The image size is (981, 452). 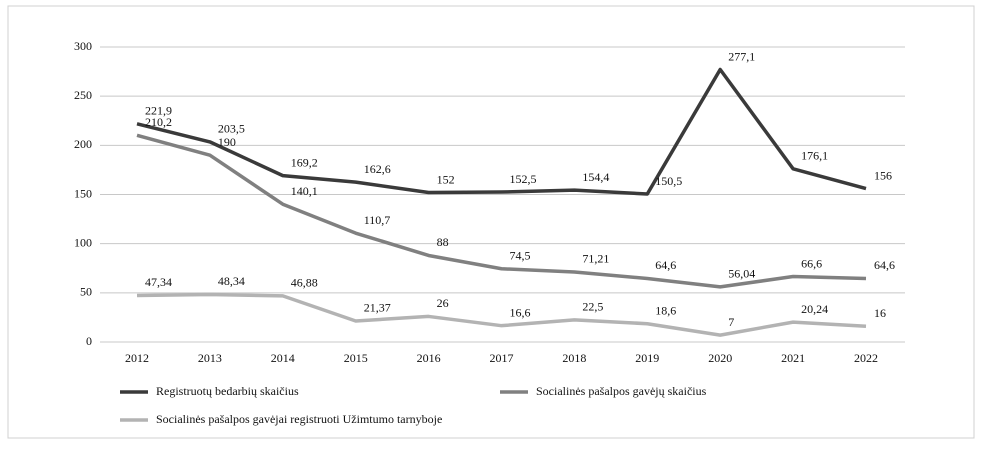 What do you see at coordinates (720, 358) in the screenshot?
I see `x-tick-label: 2020` at bounding box center [720, 358].